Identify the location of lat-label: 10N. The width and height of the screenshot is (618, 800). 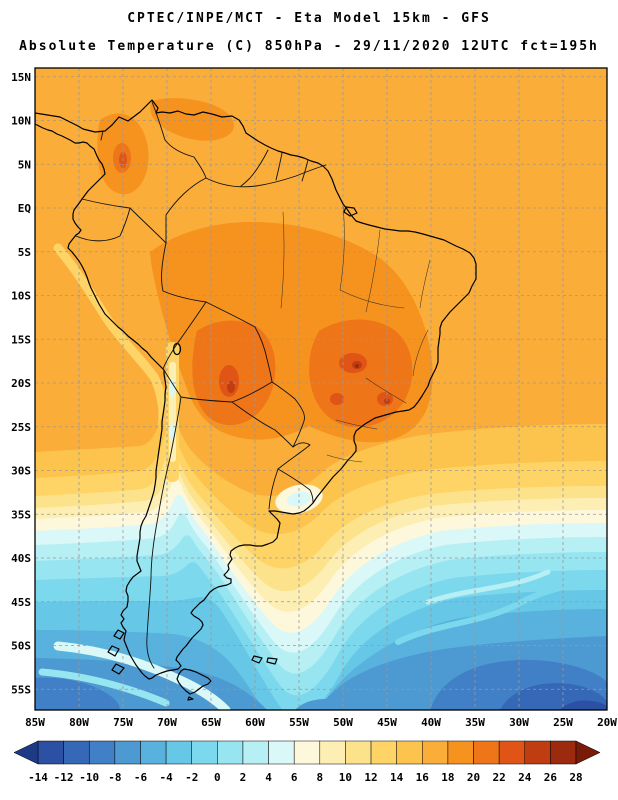
(21, 121).